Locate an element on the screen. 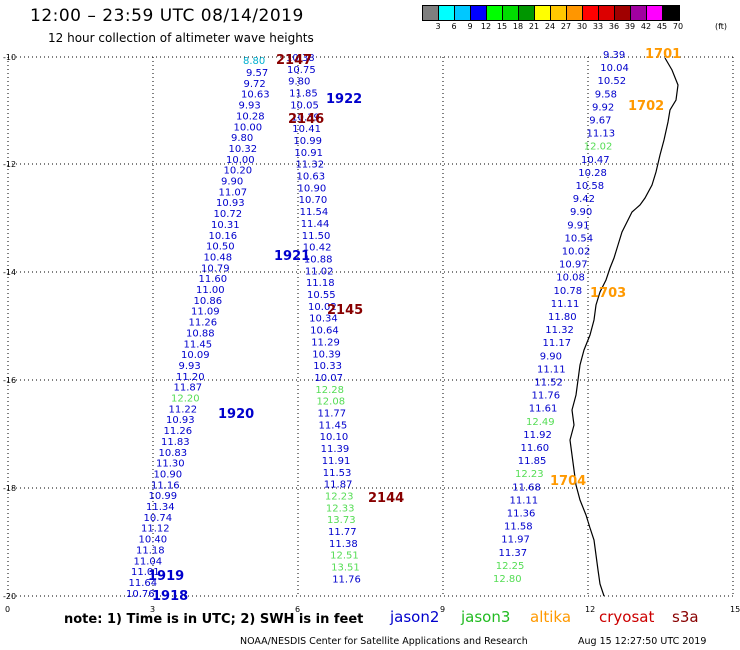  track-value: 10.07 is located at coordinates (328, 378).